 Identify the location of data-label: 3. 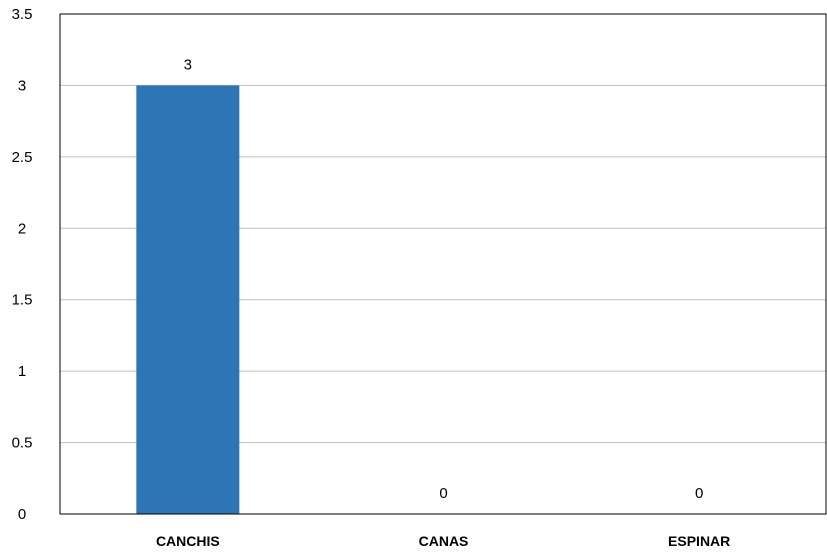
(188, 64).